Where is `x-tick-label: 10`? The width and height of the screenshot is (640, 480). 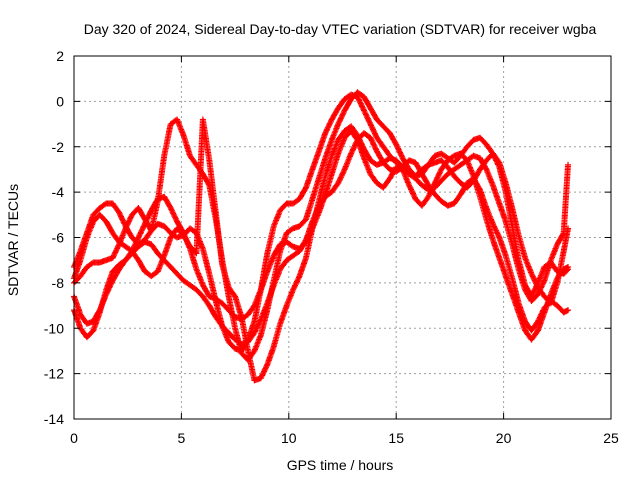 x-tick-label: 10 is located at coordinates (289, 438).